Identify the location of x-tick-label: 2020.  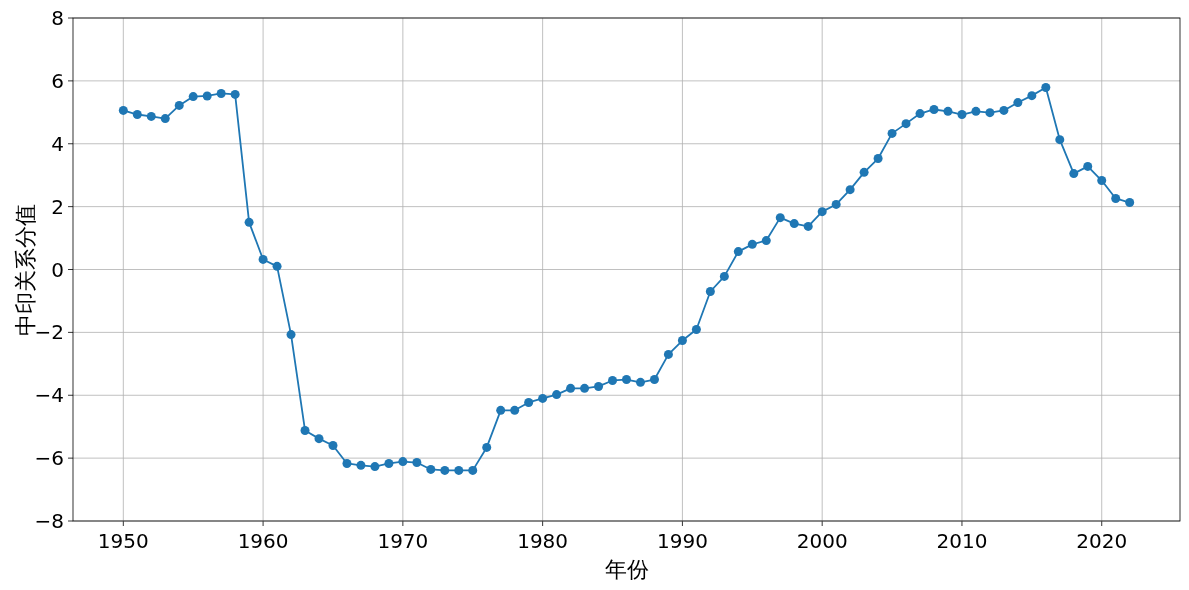
(1102, 541).